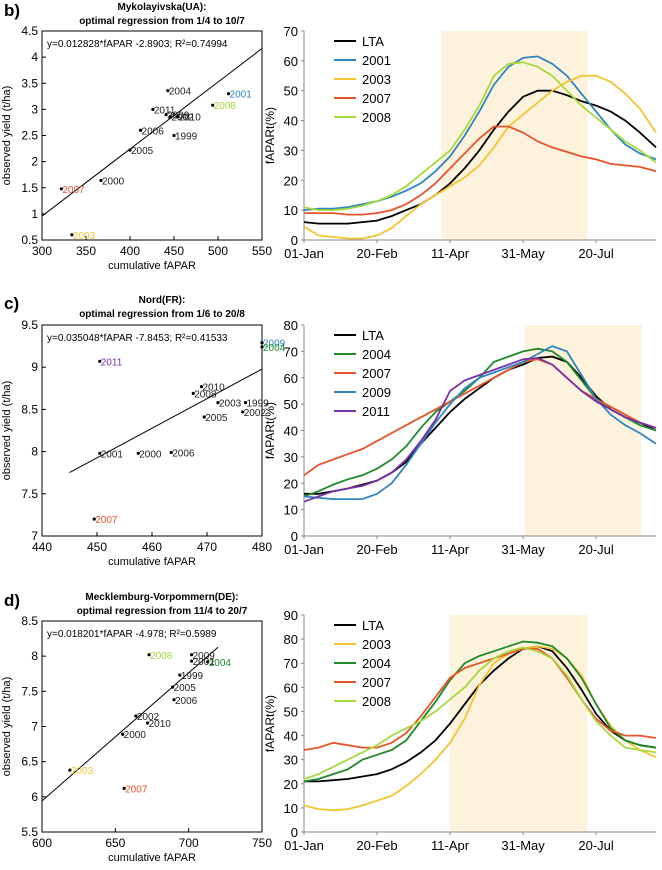  I want to click on x-tick-label: 480, so click(262, 547).